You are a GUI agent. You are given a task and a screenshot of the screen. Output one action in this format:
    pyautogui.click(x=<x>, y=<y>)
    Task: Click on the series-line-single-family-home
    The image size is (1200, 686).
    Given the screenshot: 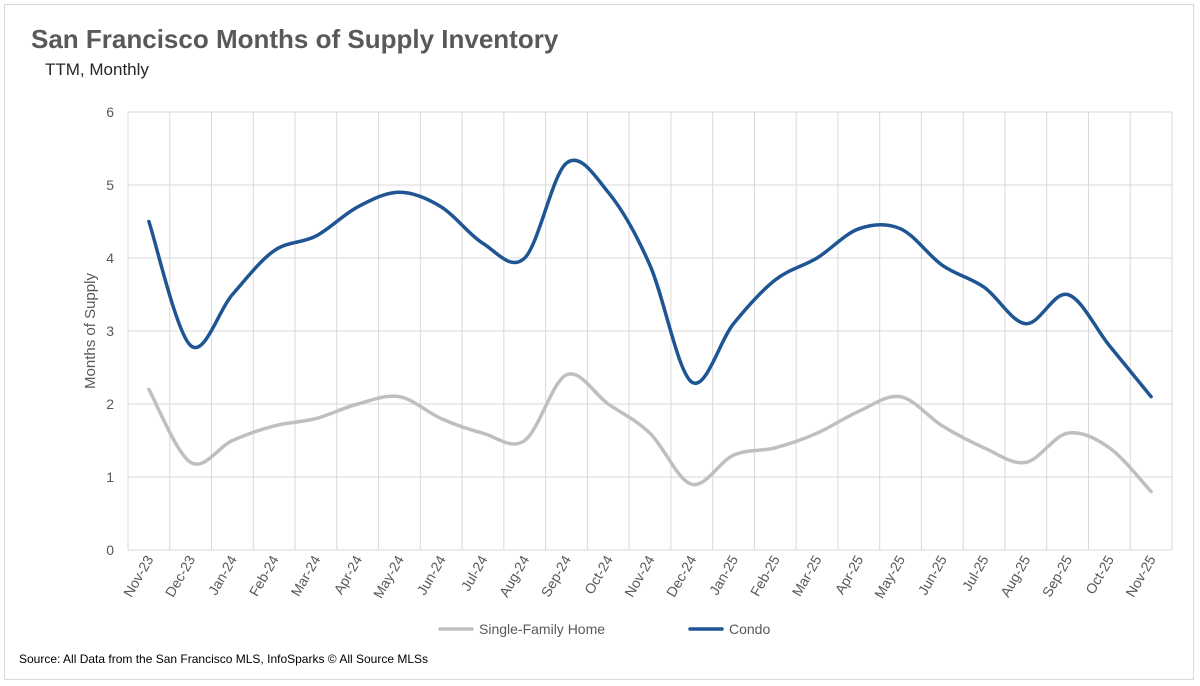 What is the action you would take?
    pyautogui.click(x=650, y=433)
    